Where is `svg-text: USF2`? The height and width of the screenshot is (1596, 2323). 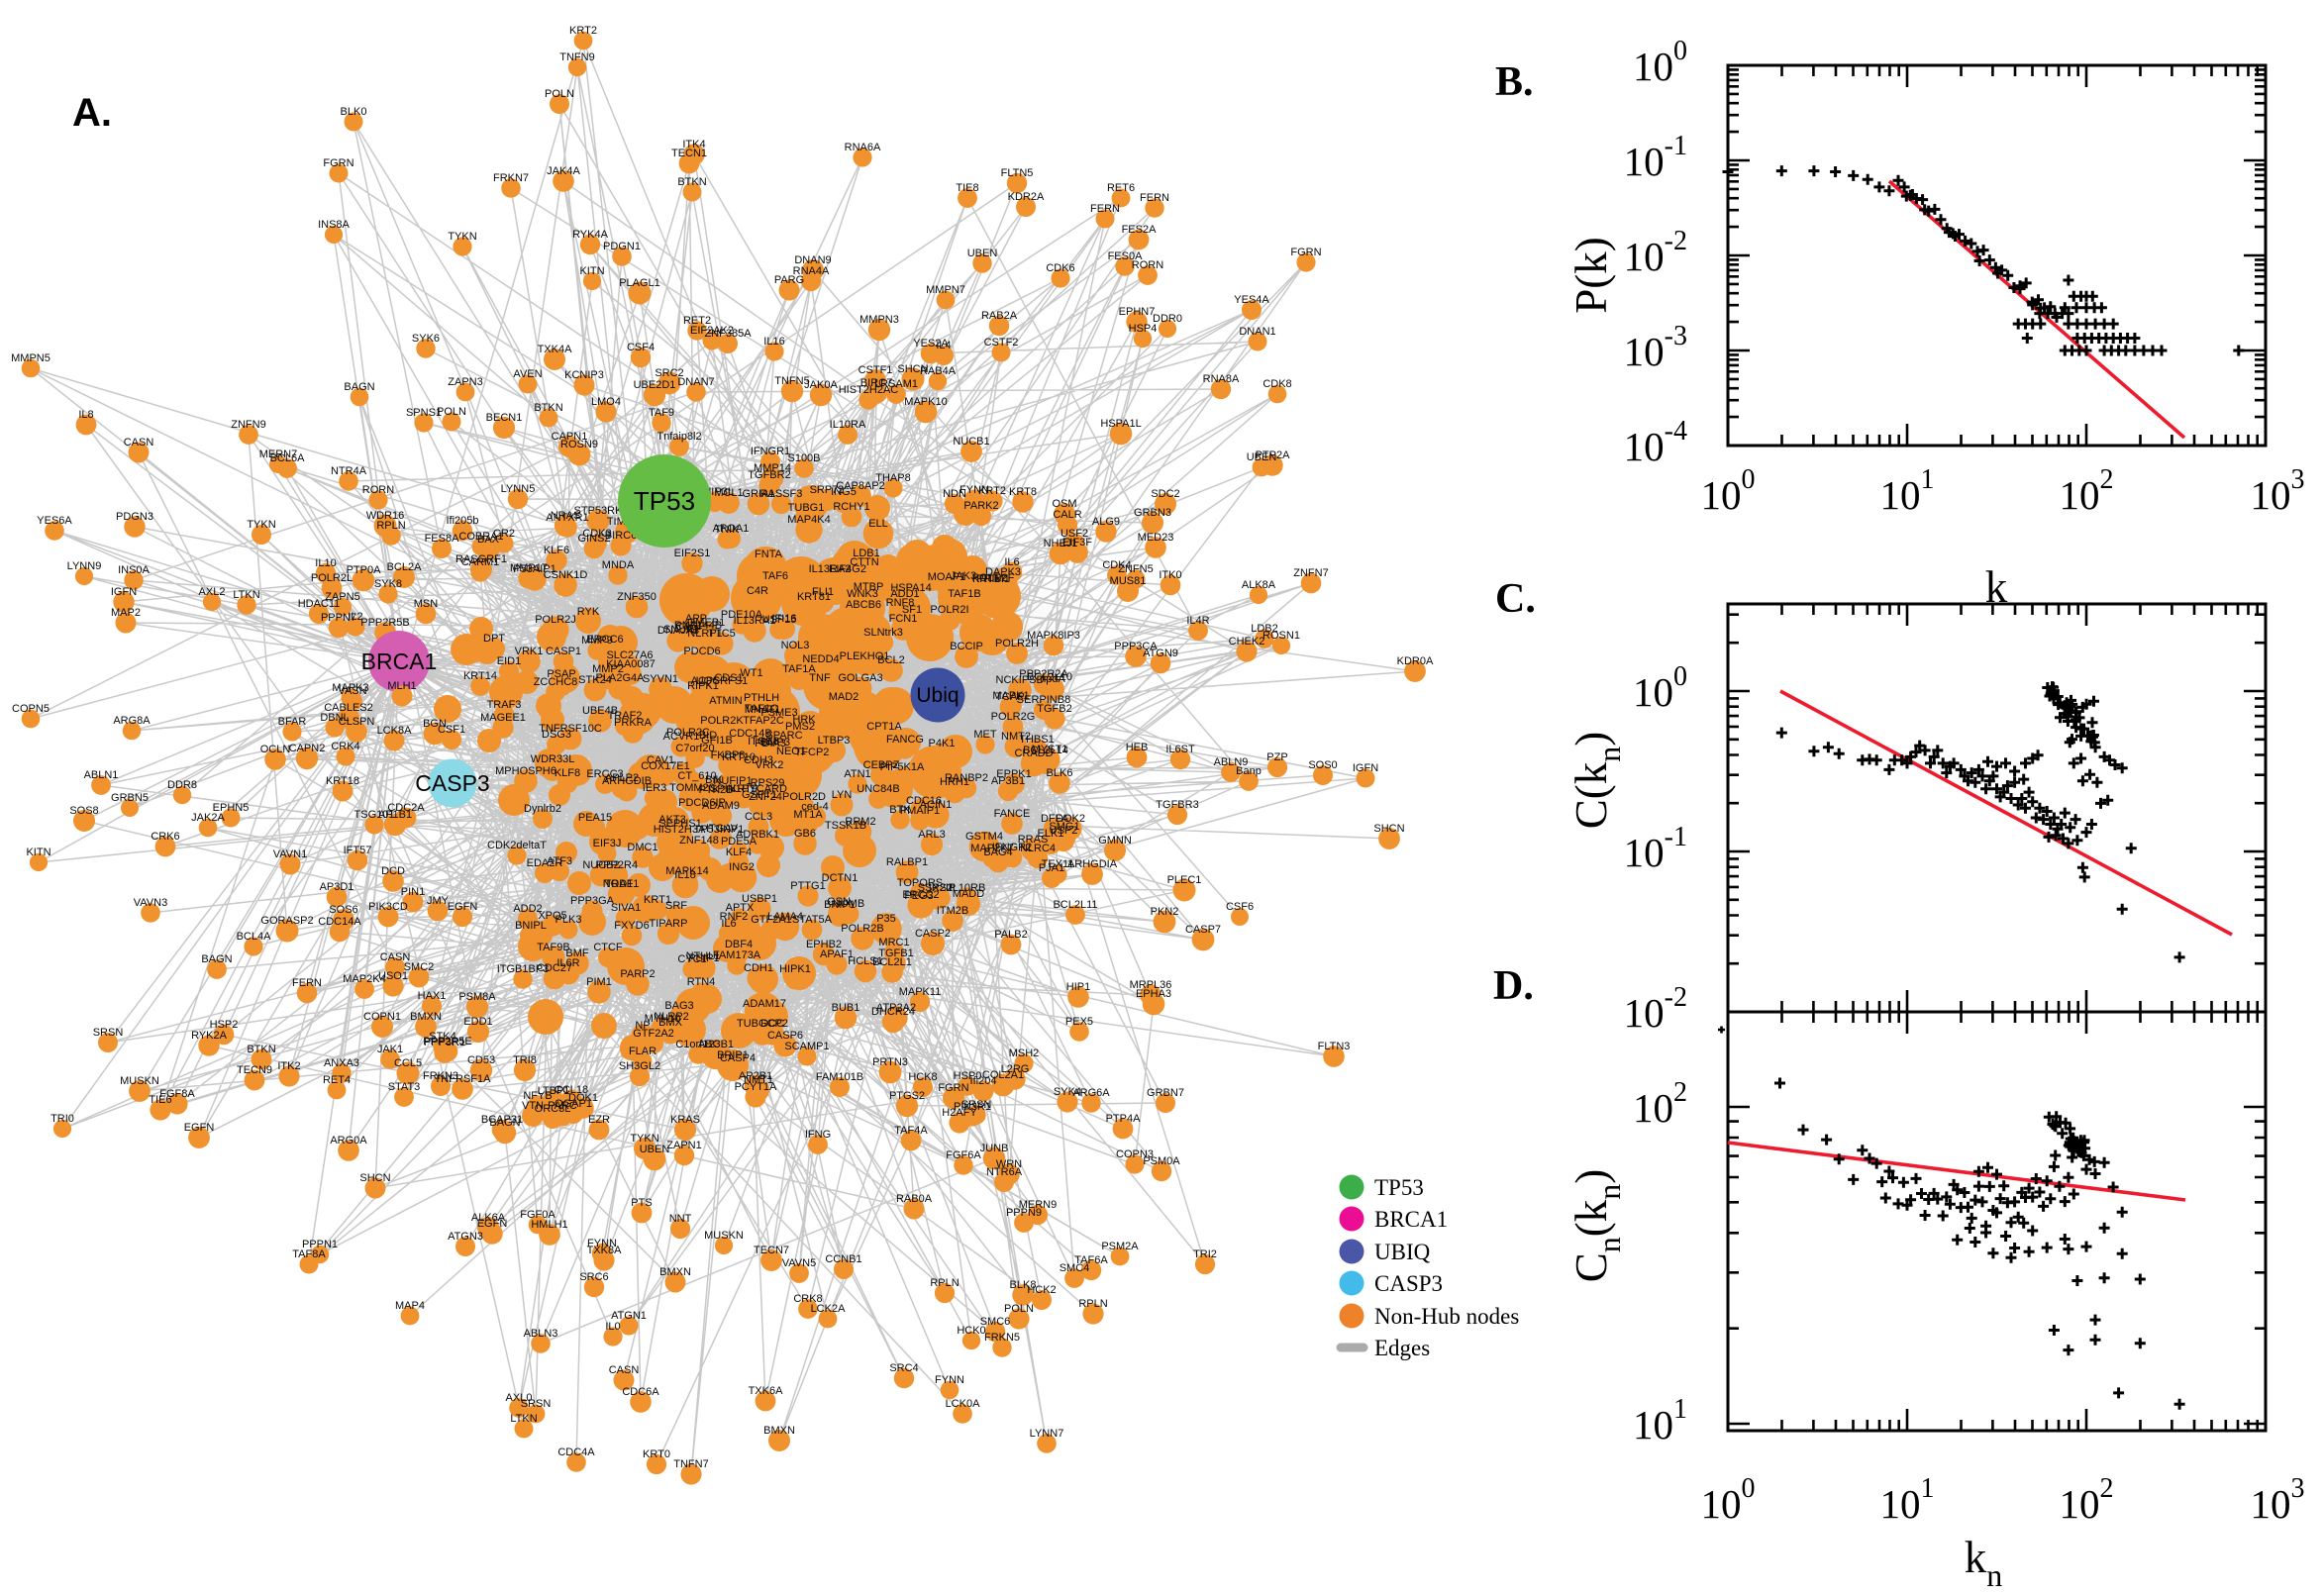
svg-text: USF2 is located at coordinates (1074, 534).